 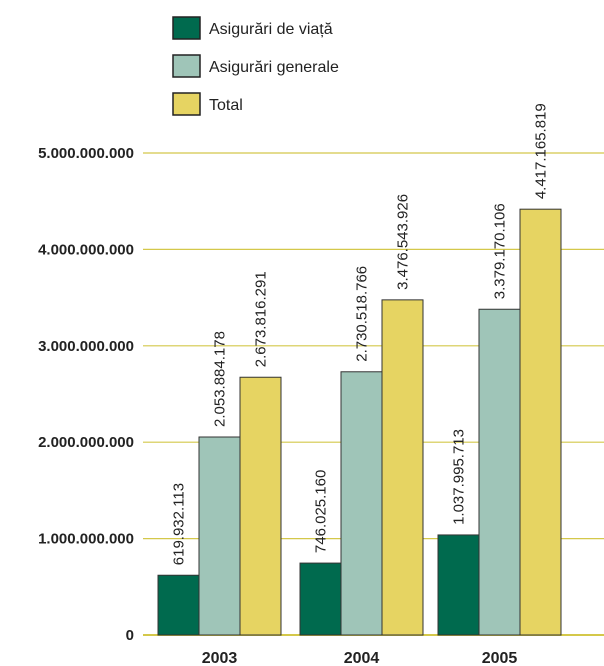 I want to click on data-label: 2.730.518.766, so click(x=362, y=314).